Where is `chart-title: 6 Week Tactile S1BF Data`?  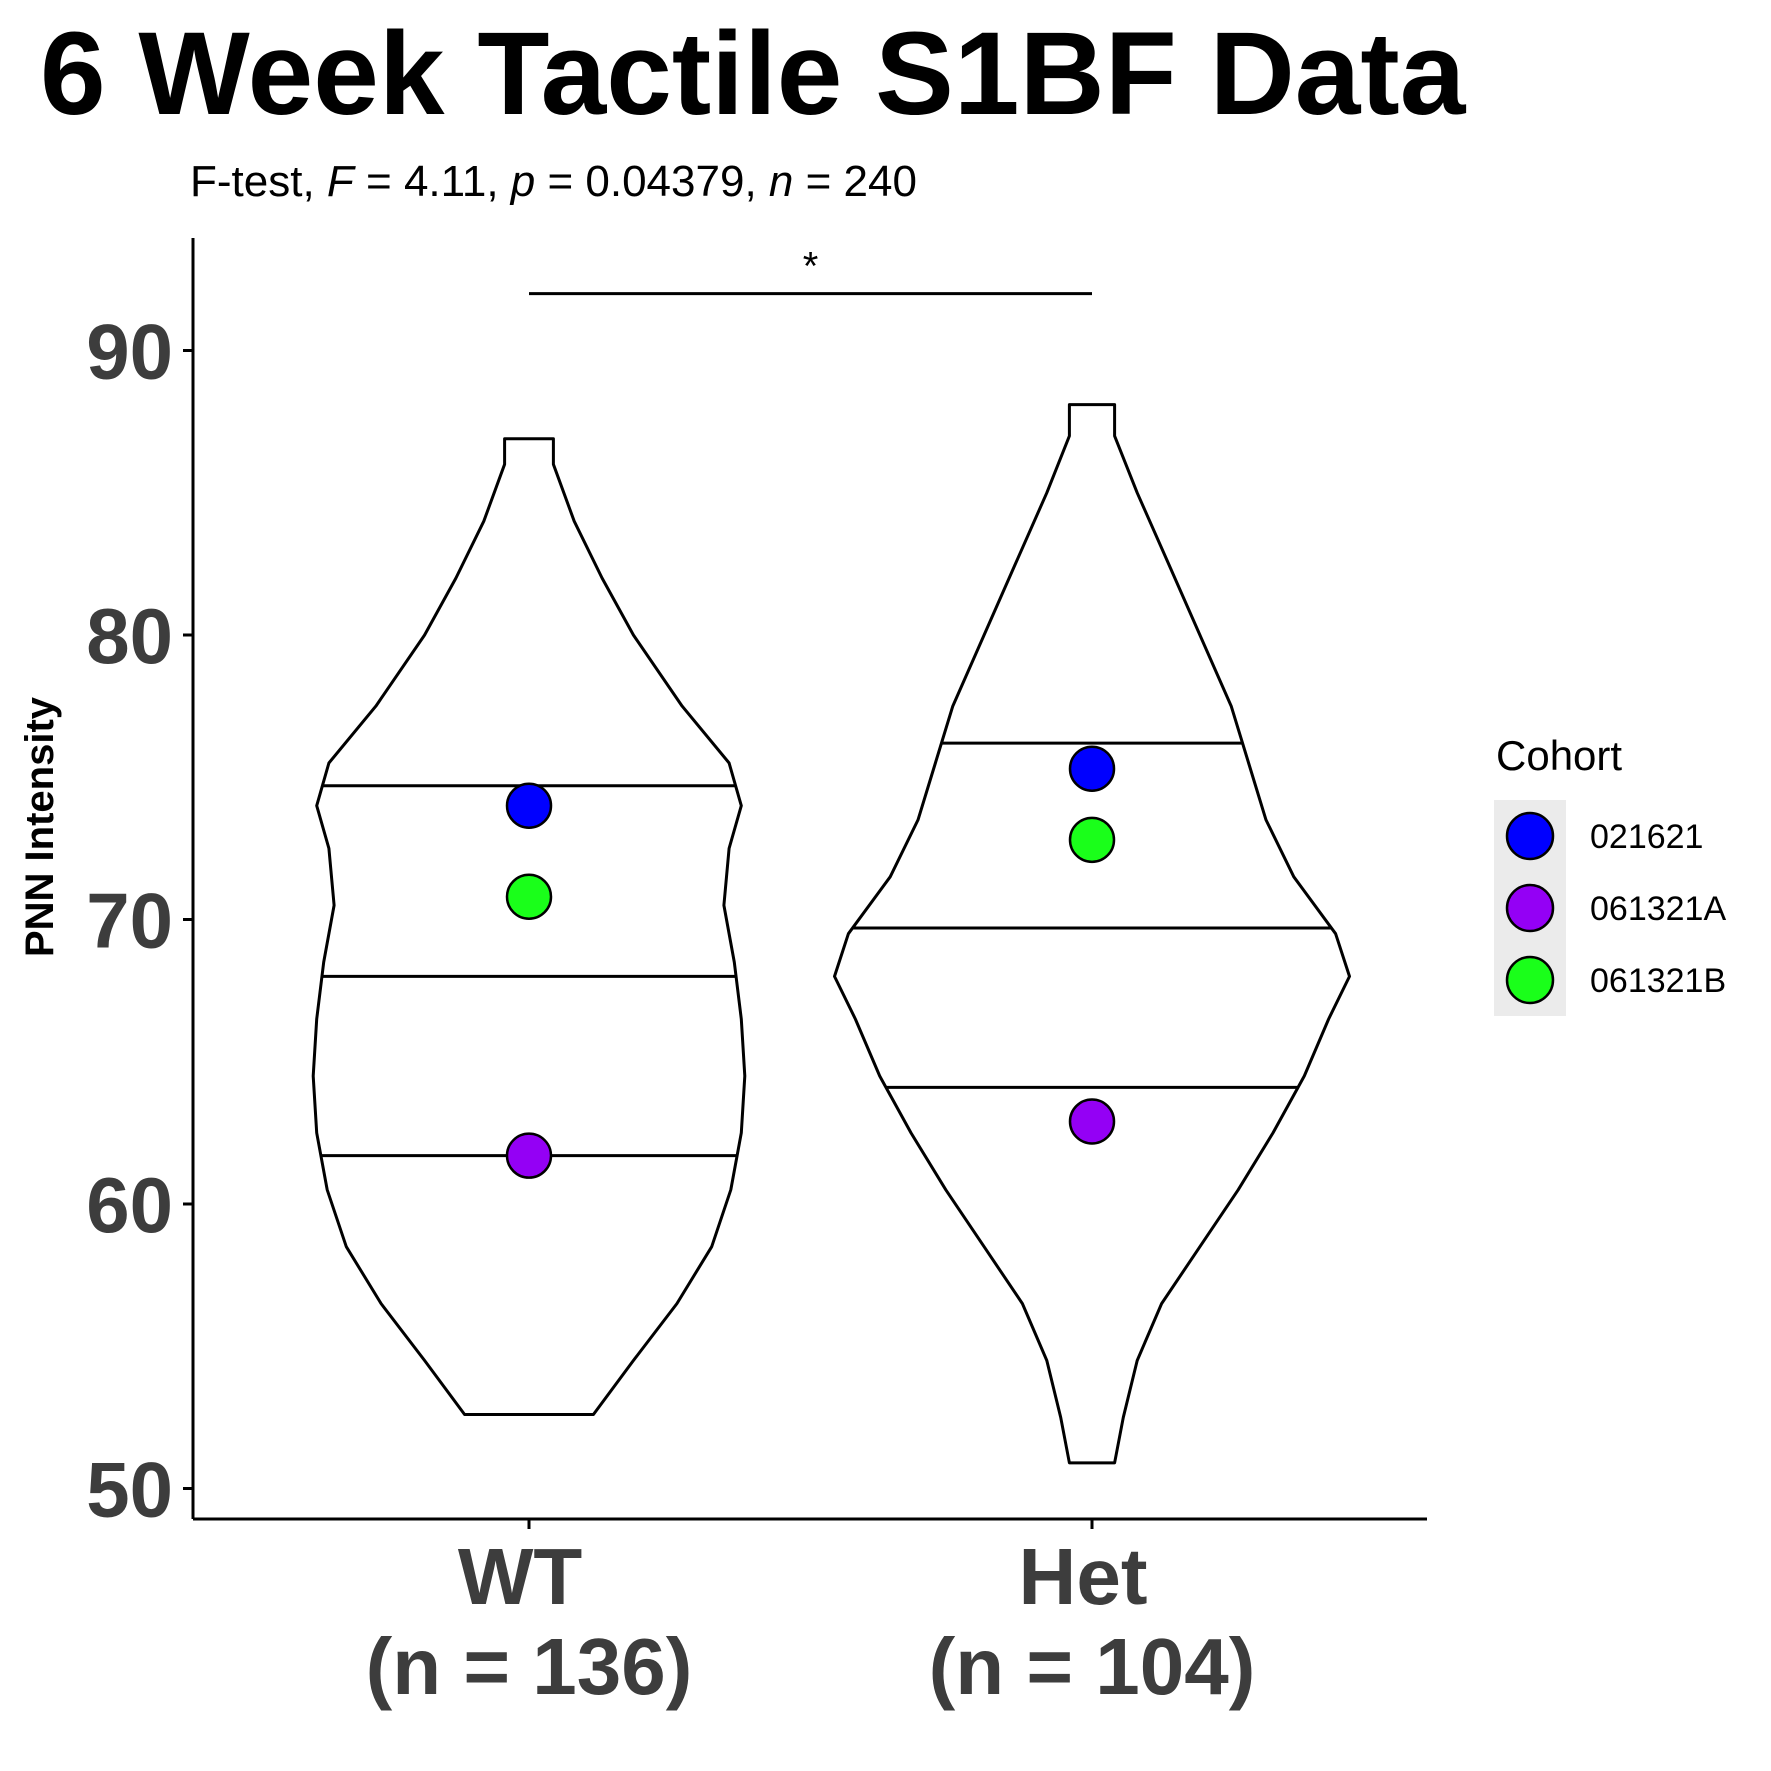
chart-title: 6 Week Tactile S1BF Data is located at coordinates (753, 74).